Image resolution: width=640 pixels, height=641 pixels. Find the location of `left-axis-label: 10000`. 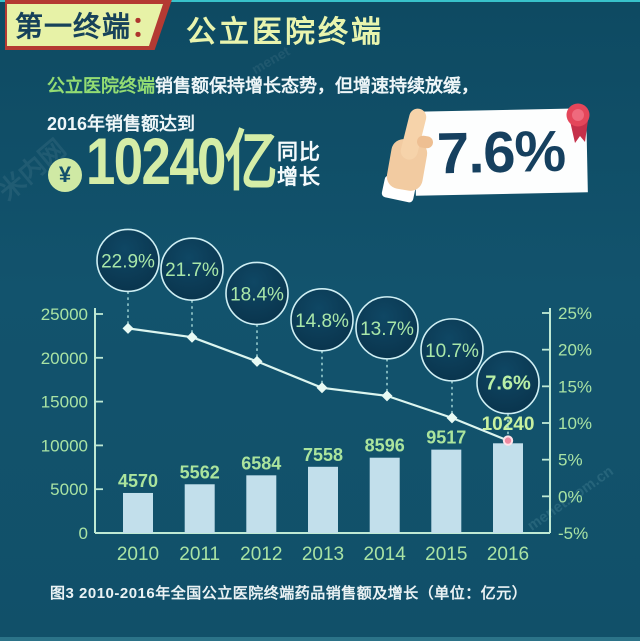

left-axis-label: 10000 is located at coordinates (64, 445).